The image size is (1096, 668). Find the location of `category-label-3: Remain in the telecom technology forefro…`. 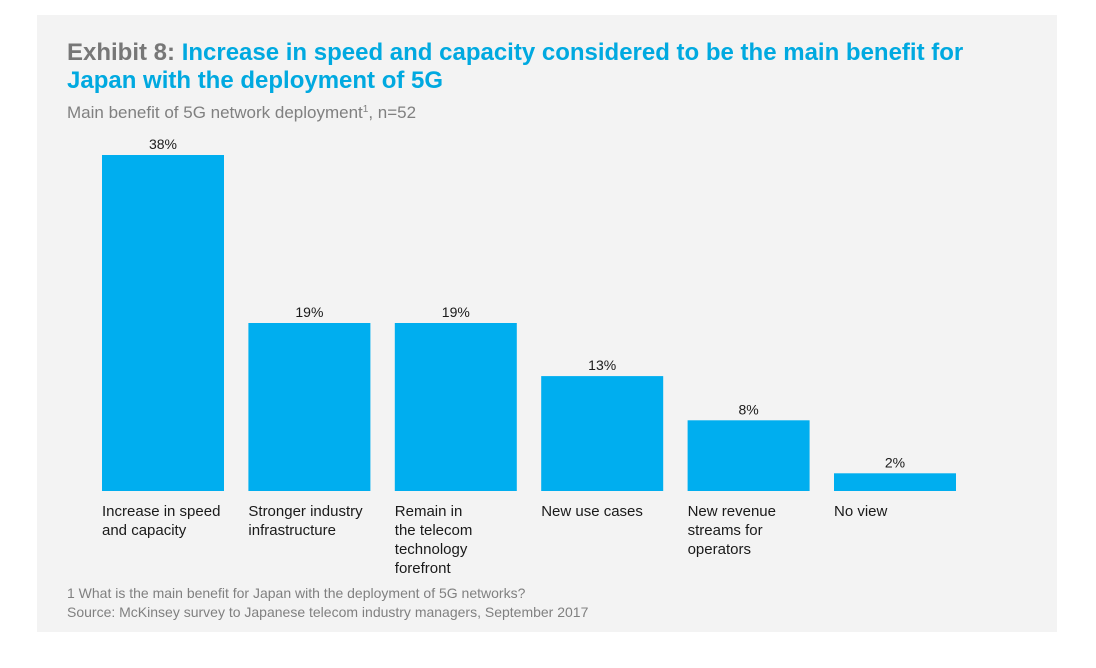

category-label-3: Remain in the telecom technology forefro… is located at coordinates (433, 540).